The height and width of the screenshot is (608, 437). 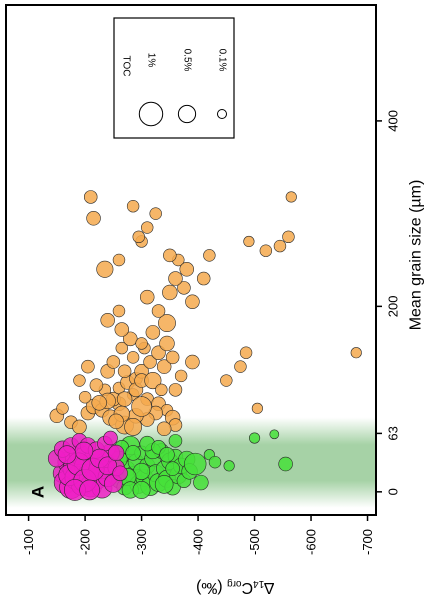 What do you see at coordinates (222, 60) in the screenshot?
I see `legend-entry-label: 0.1%` at bounding box center [222, 60].